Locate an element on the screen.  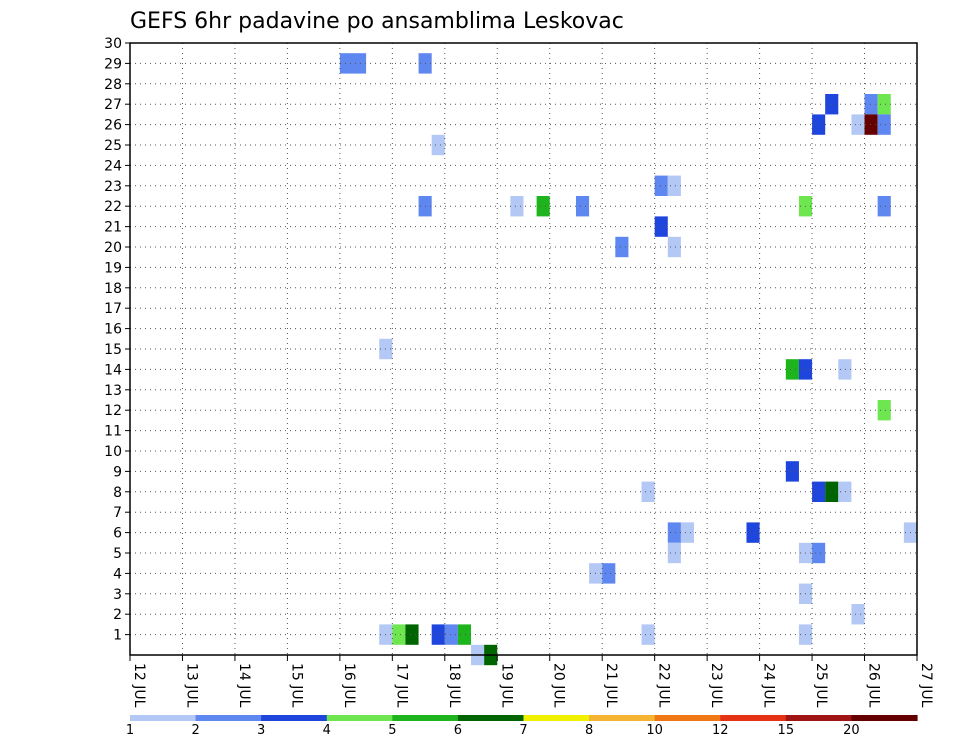
y-tick-label: 12 is located at coordinates (113, 411).